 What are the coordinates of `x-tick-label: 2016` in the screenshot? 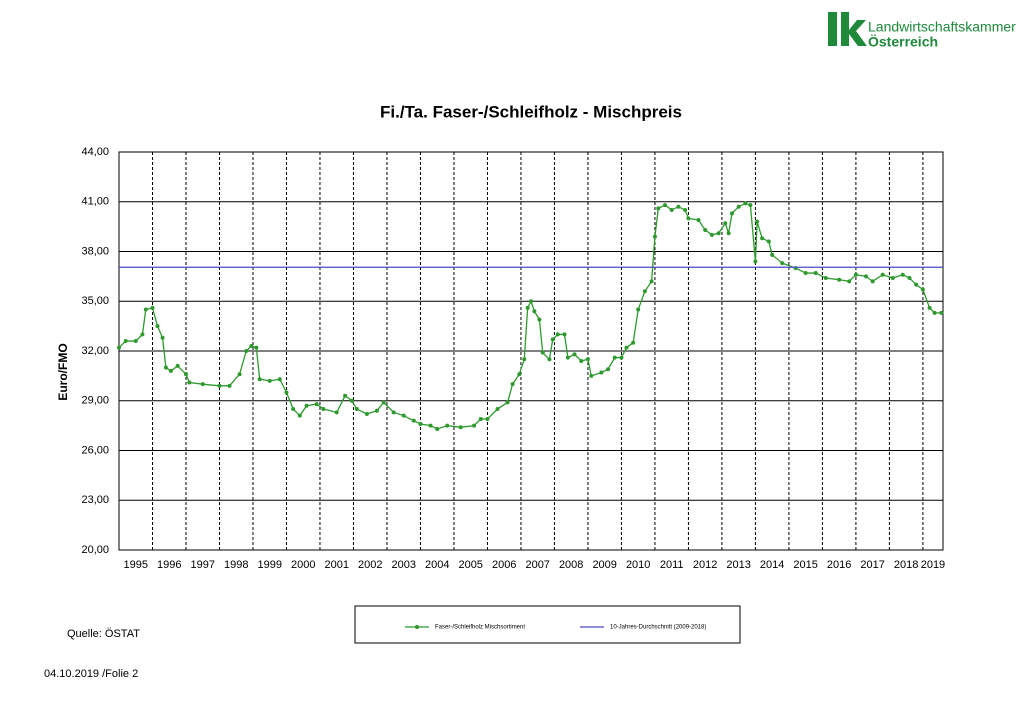 It's located at (839, 565).